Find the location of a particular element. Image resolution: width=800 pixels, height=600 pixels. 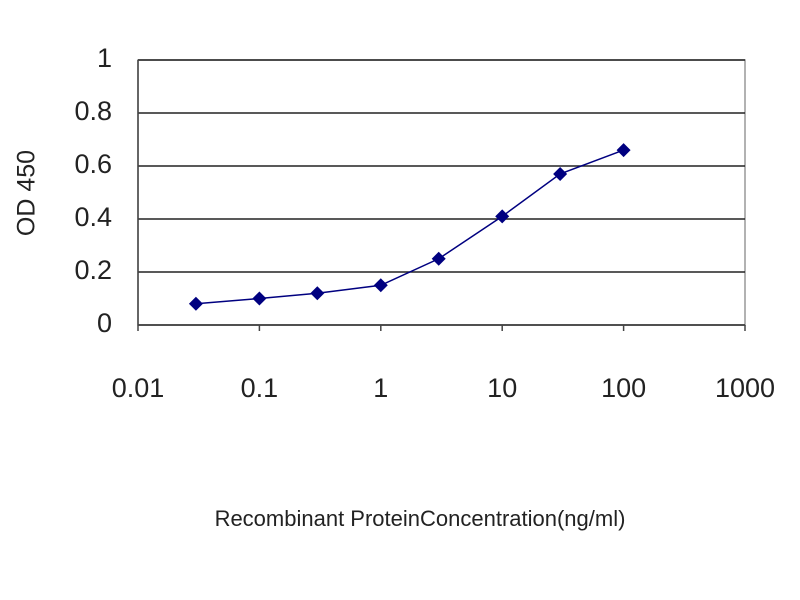

x-tick-label: 100 is located at coordinates (623, 388).